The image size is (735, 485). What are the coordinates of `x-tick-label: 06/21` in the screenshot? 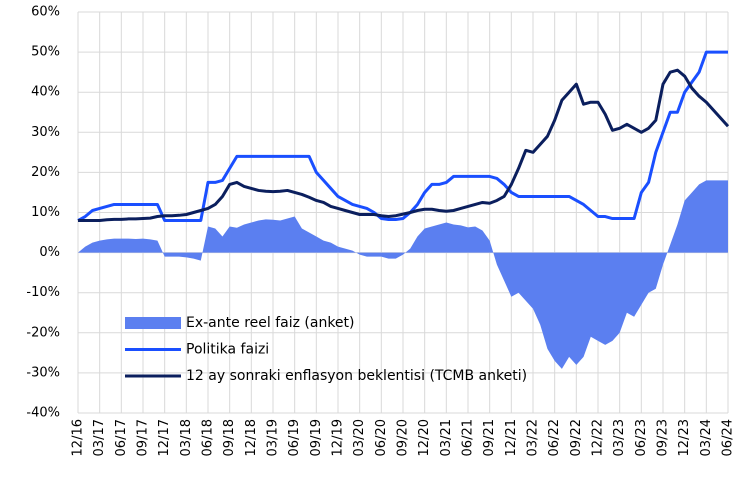 It's located at (468, 437).